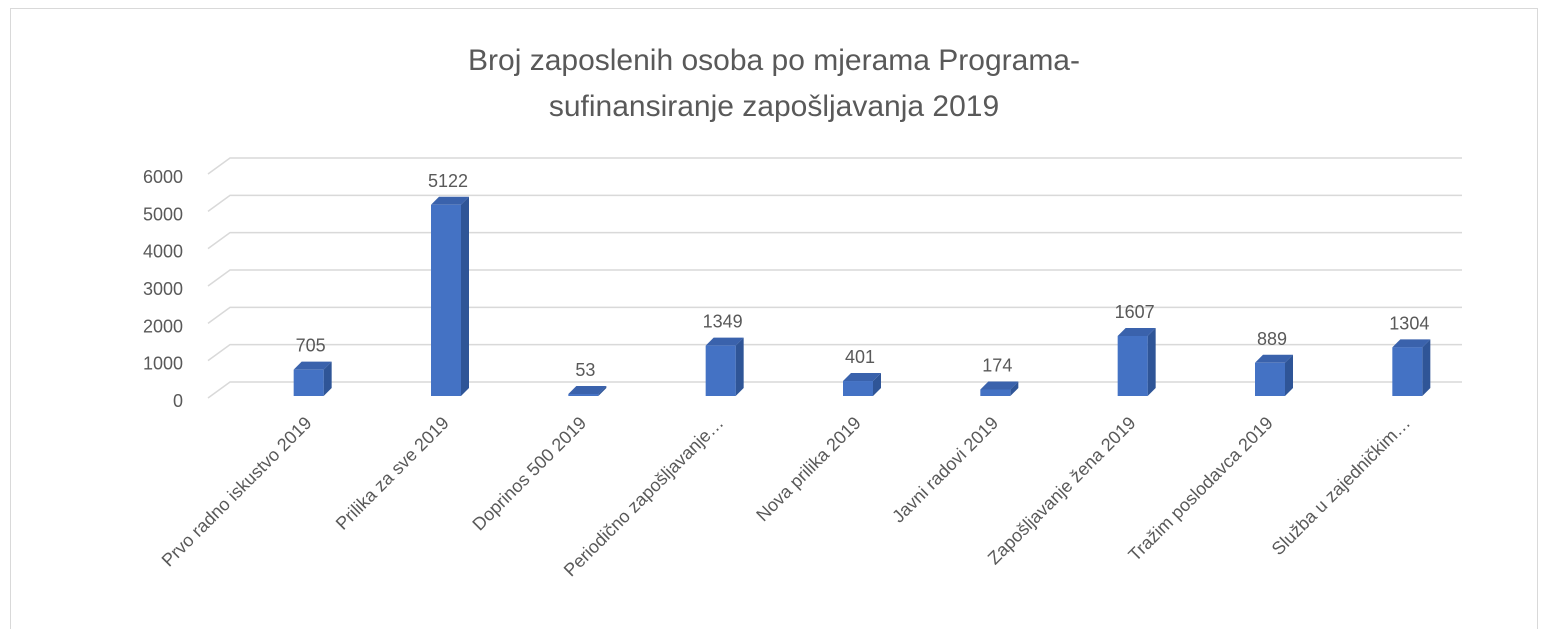 This screenshot has height=629, width=1548. I want to click on x-tick-label: Prvo radno iskustvo 2019, so click(237, 492).